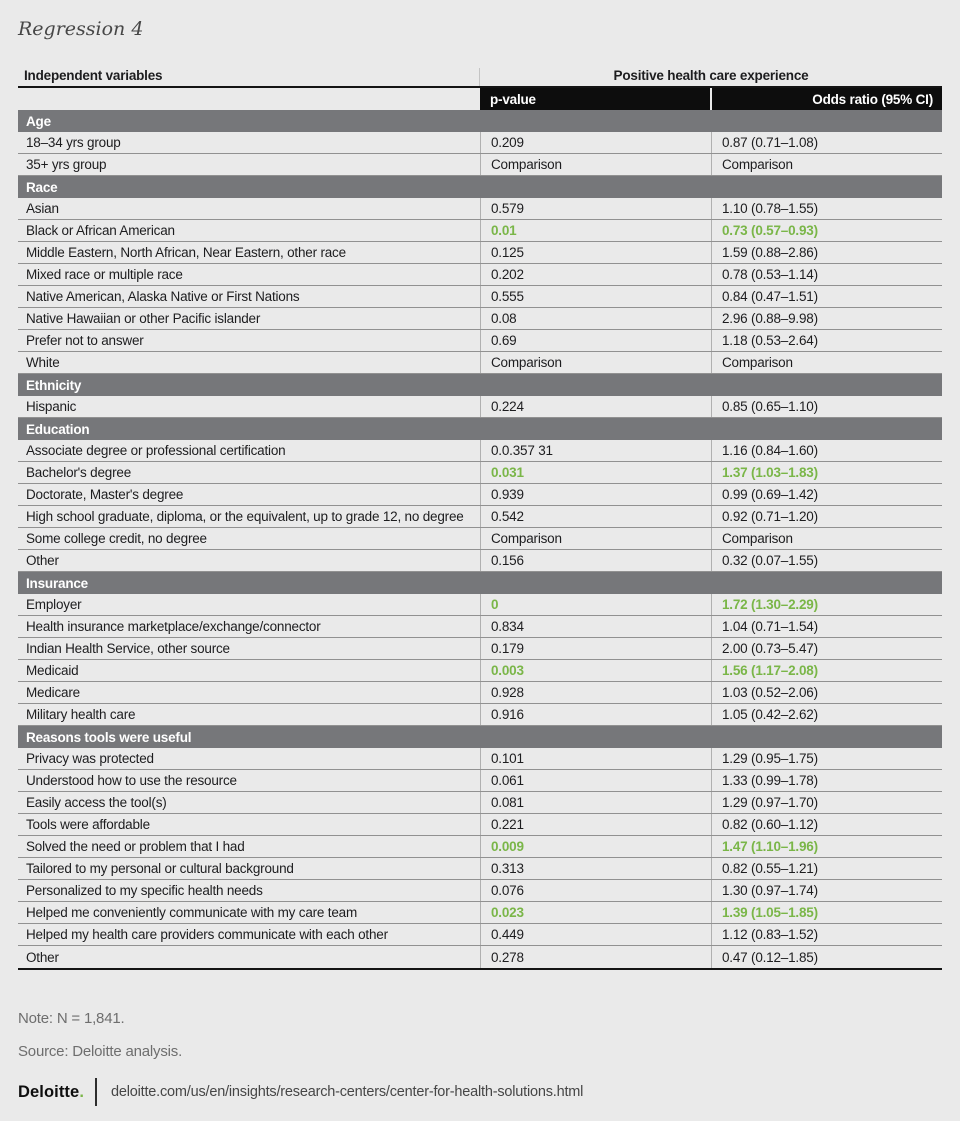 Image resolution: width=960 pixels, height=1121 pixels. I want to click on p-value-column-header: p-value, so click(595, 99).